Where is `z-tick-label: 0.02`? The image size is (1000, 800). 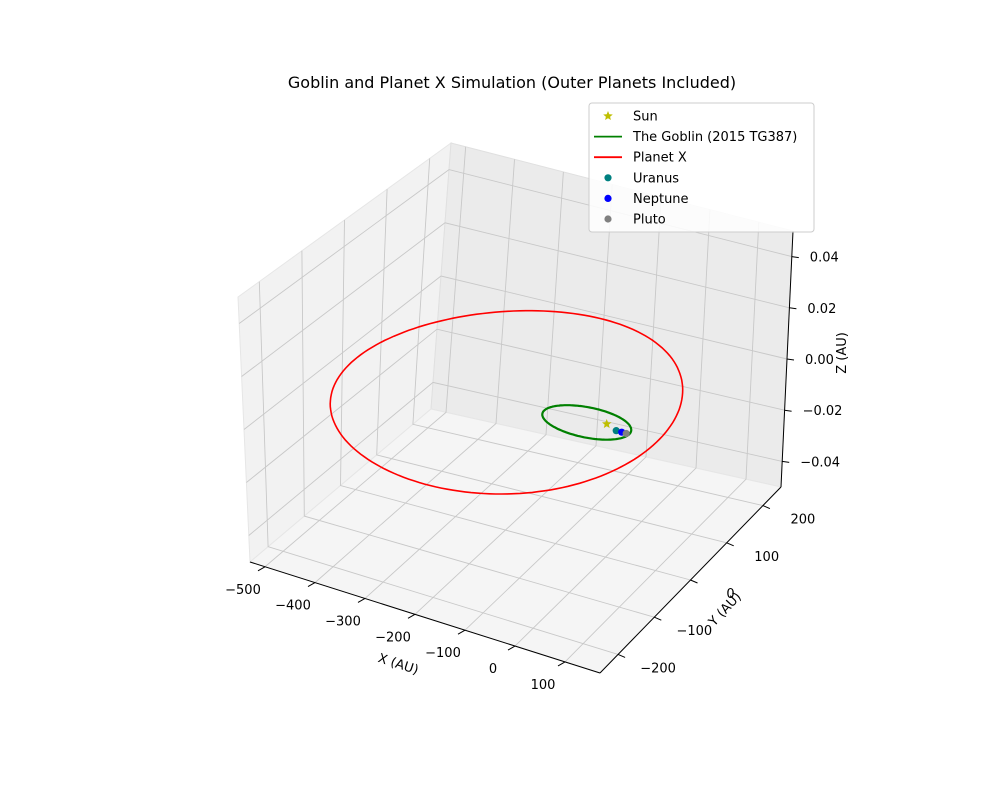 z-tick-label: 0.02 is located at coordinates (821, 309).